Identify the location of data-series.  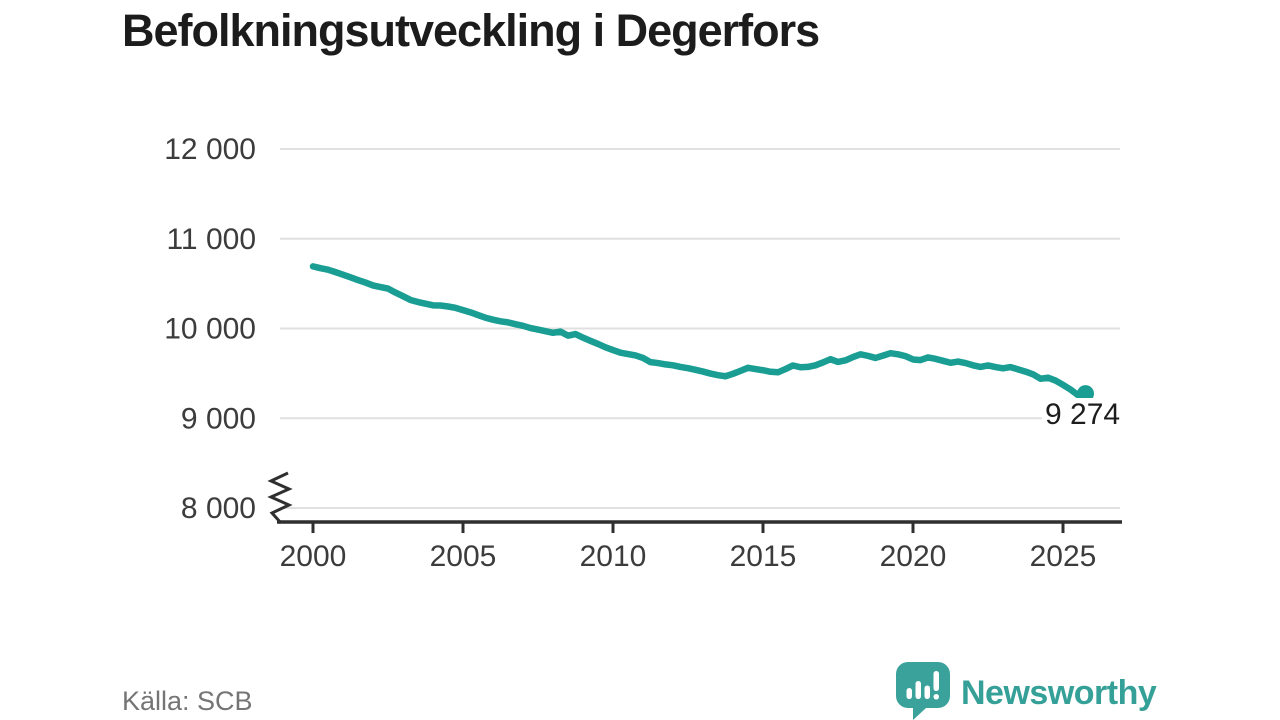
(701, 333).